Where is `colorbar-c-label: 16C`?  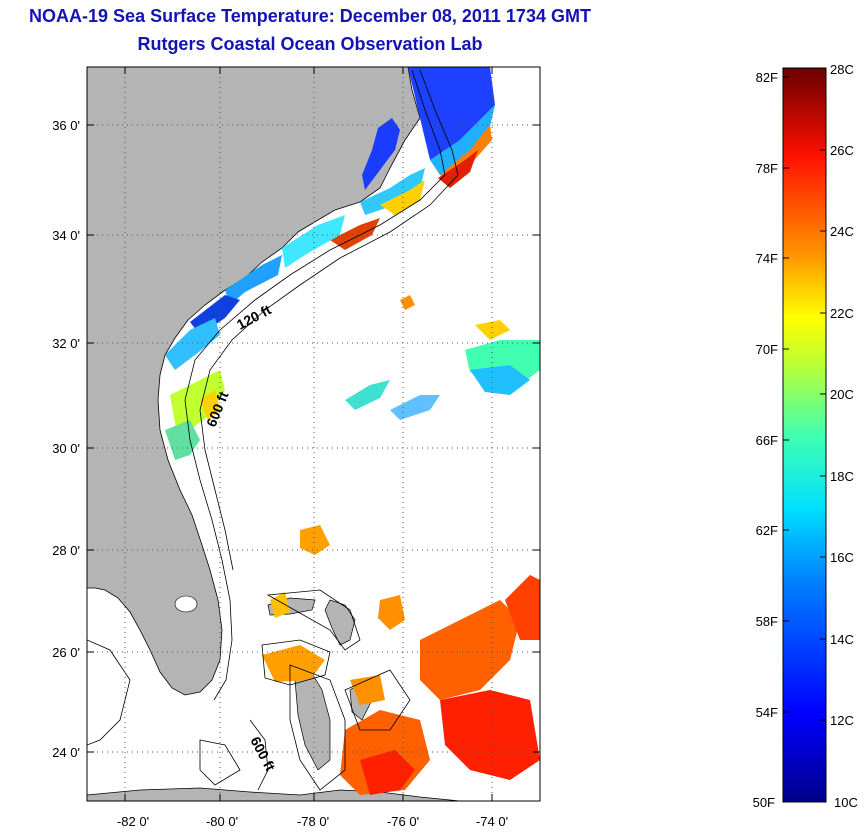 colorbar-c-label: 16C is located at coordinates (842, 557).